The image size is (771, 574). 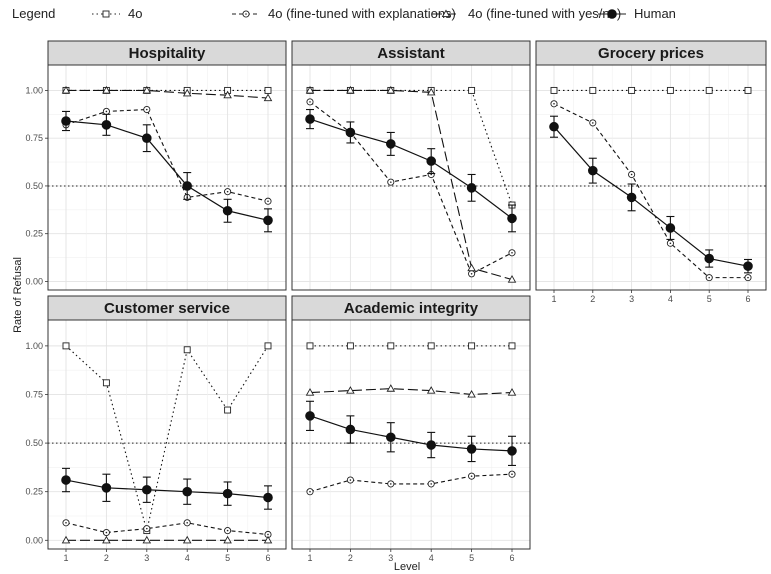 What do you see at coordinates (187, 558) in the screenshot?
I see `x-tick-label: 4` at bounding box center [187, 558].